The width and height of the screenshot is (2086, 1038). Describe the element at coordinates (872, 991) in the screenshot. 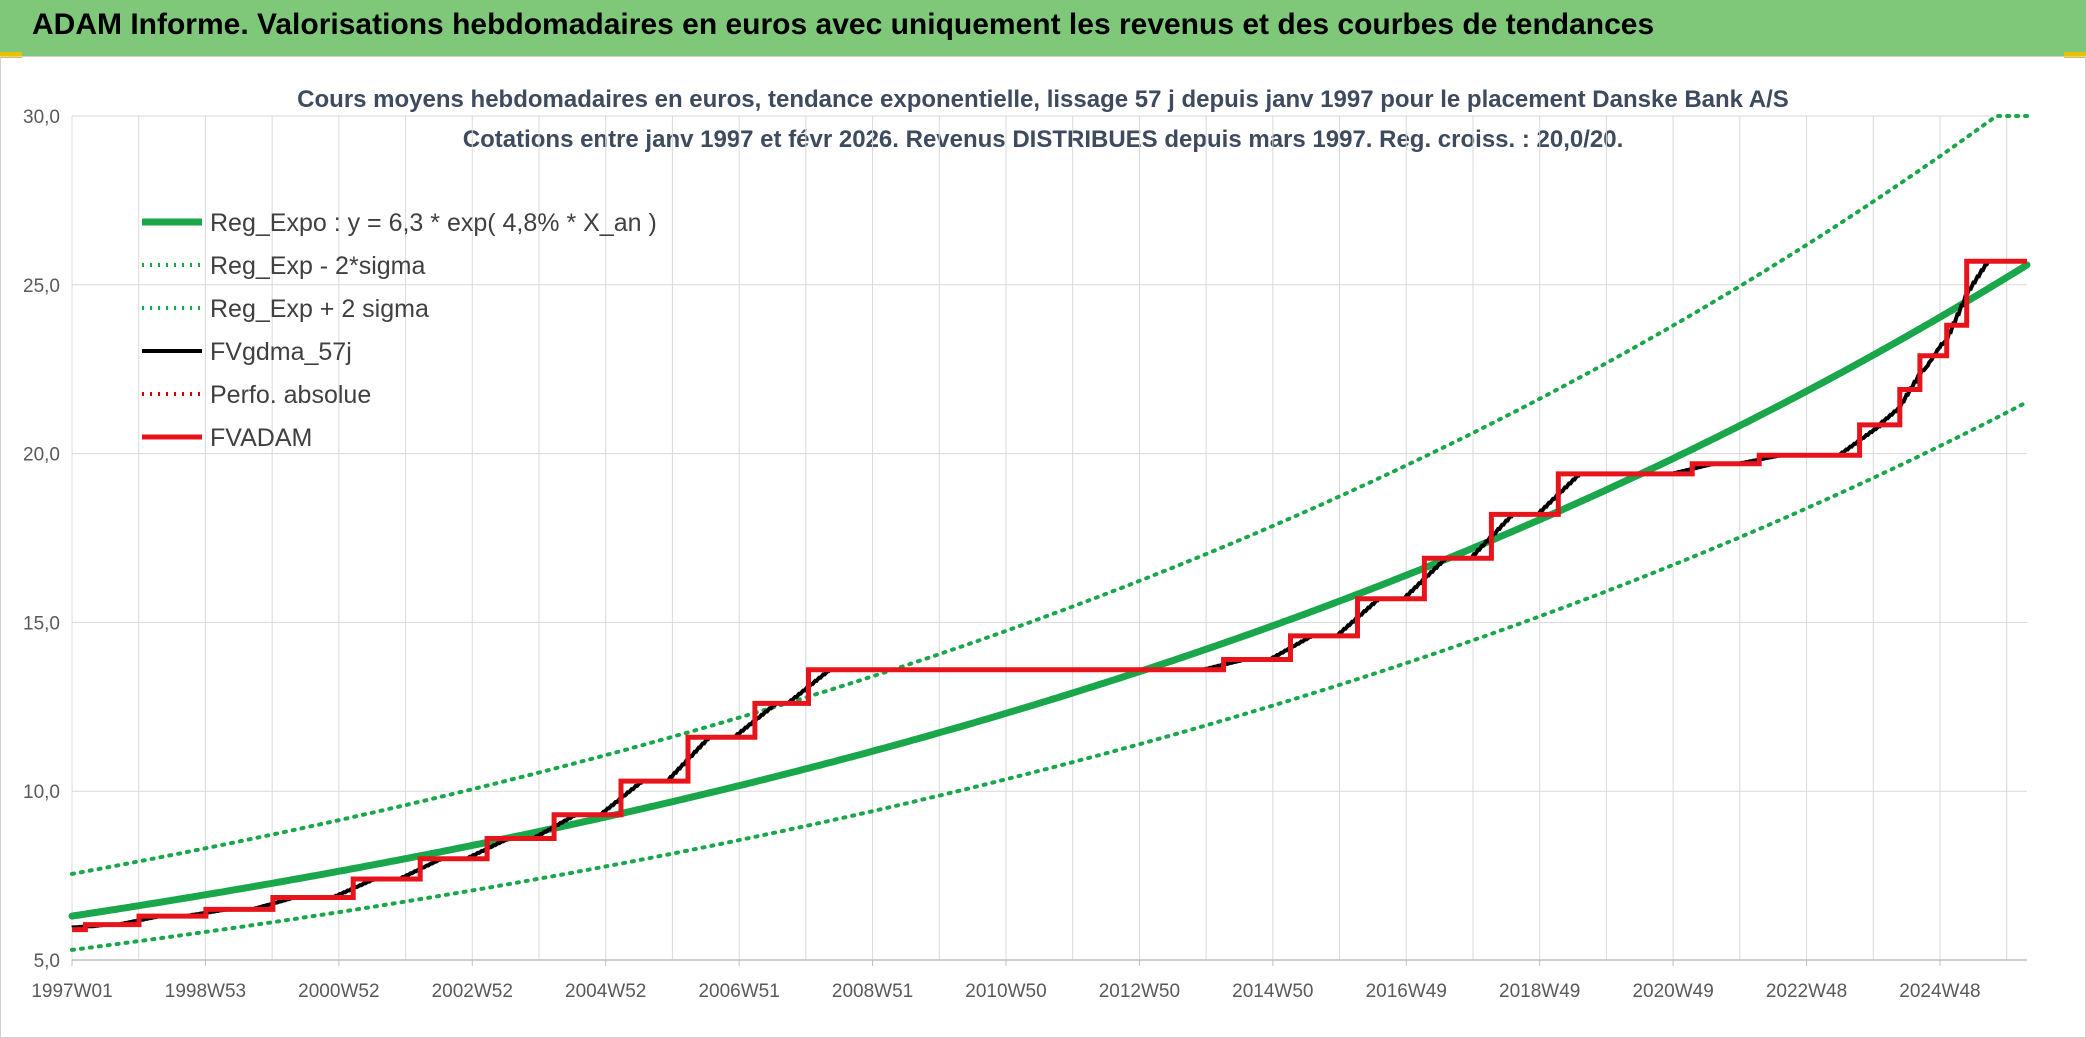

I see `x-tick-label: 2008W51` at that location.